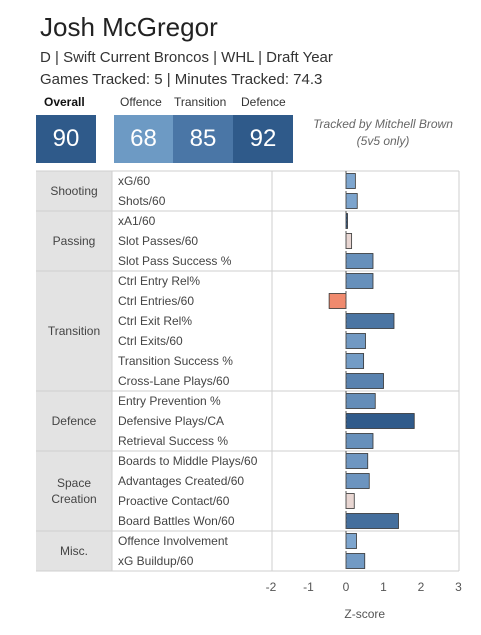  Describe the element at coordinates (150, 341) in the screenshot. I see `metric-label: Ctrl Exits/60` at that location.